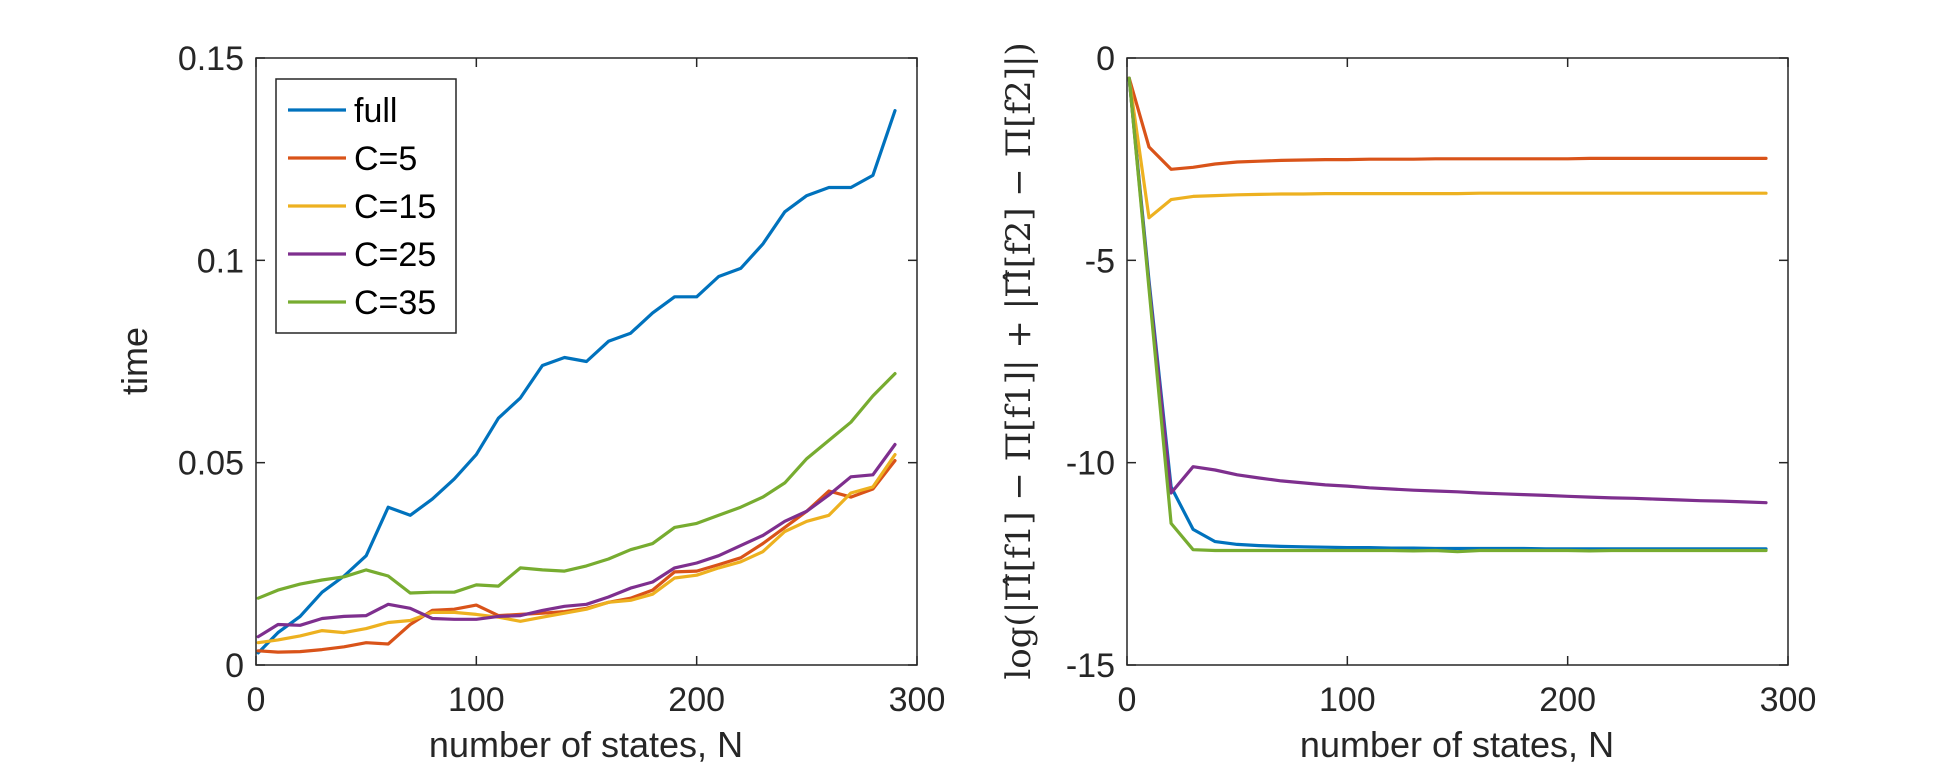 This screenshot has width=1956, height=776. Describe the element at coordinates (395, 303) in the screenshot. I see `legend-label: C=35` at that location.